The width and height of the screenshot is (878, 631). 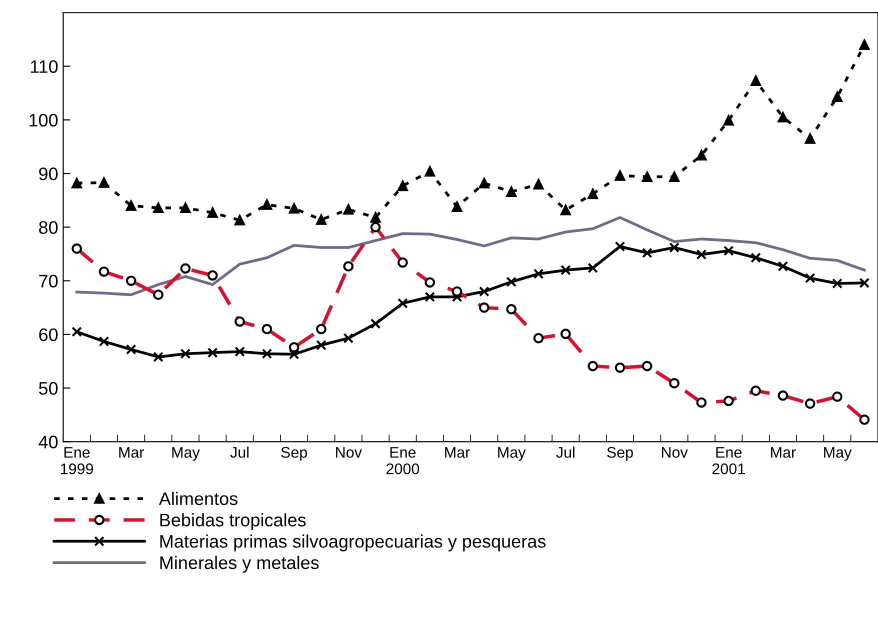 What do you see at coordinates (198, 499) in the screenshot?
I see `legend-label: Alimentos` at bounding box center [198, 499].